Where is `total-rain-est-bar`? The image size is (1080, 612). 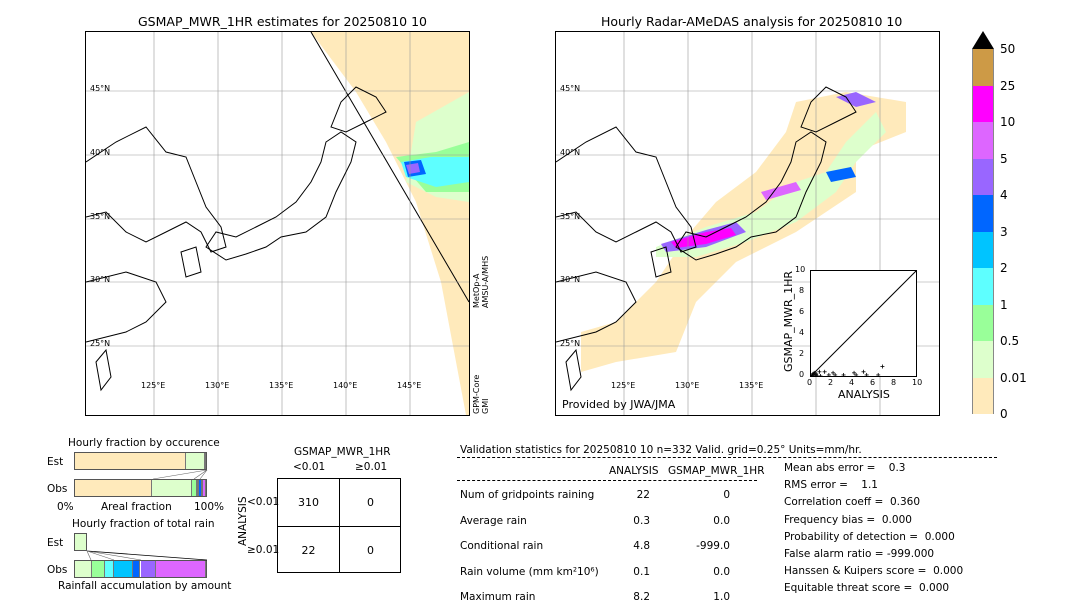 total-rain-est-bar is located at coordinates (80, 542).